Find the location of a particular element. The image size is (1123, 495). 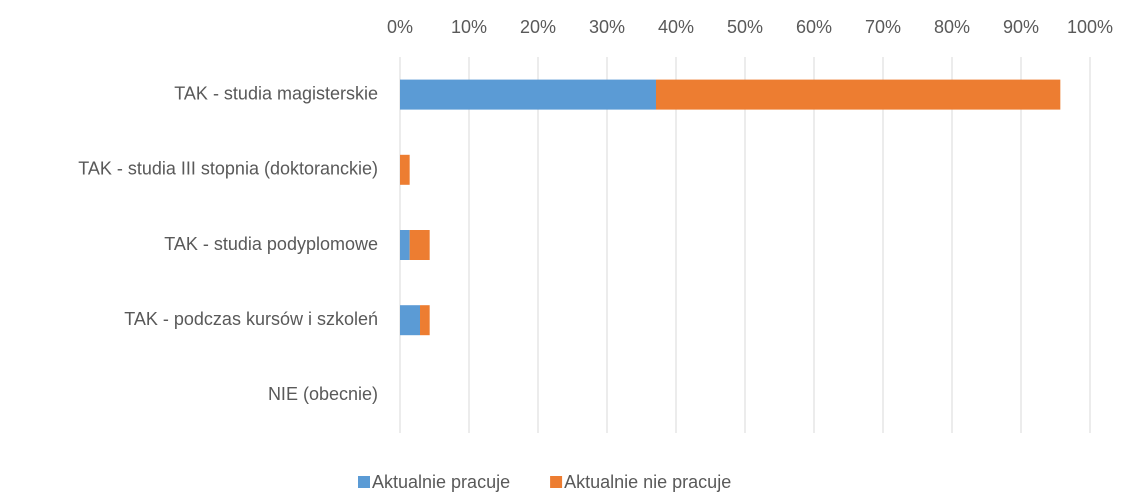

y-tick-label: TAK - studia magisterskie is located at coordinates (276, 93).